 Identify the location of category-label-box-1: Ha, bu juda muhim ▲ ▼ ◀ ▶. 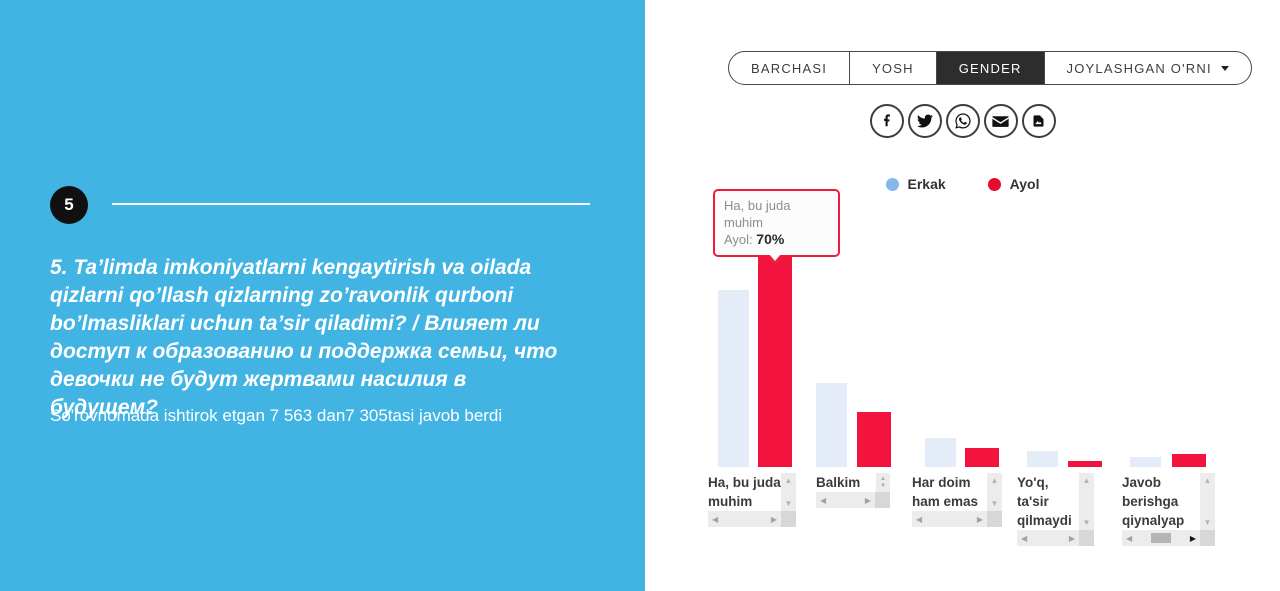
(752, 500).